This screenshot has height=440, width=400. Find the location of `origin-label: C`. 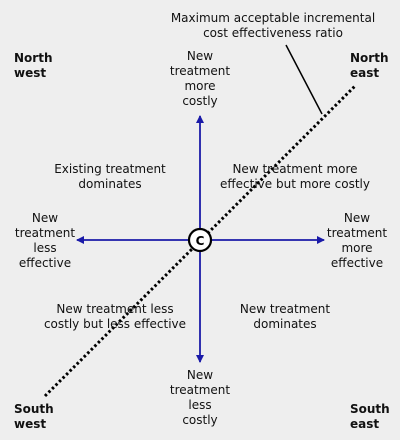

origin-label: C is located at coordinates (200, 241).